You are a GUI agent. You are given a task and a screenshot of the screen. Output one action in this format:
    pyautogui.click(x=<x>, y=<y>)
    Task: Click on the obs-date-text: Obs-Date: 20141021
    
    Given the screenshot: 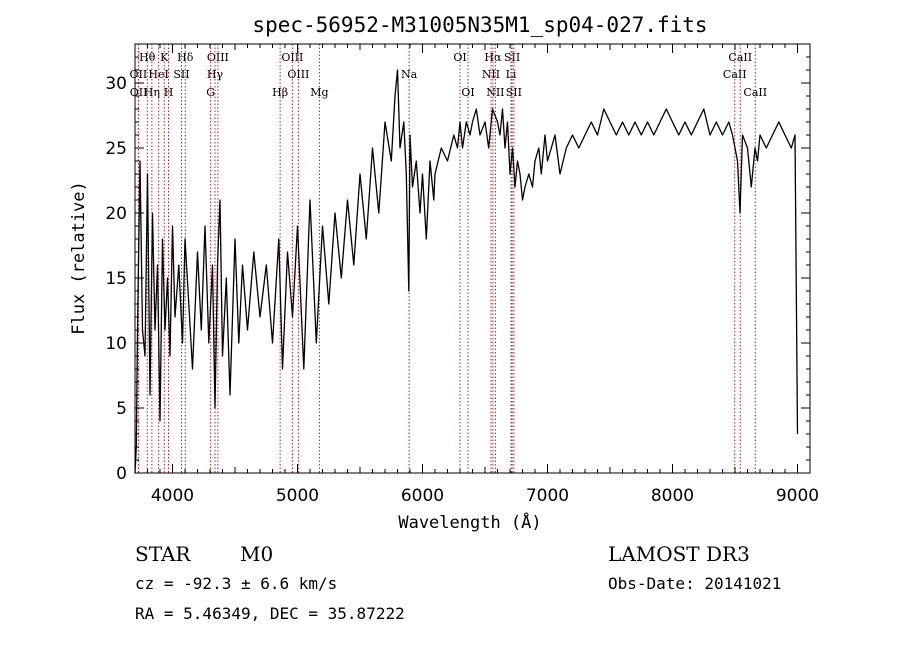 What is the action you would take?
    pyautogui.click(x=694, y=583)
    